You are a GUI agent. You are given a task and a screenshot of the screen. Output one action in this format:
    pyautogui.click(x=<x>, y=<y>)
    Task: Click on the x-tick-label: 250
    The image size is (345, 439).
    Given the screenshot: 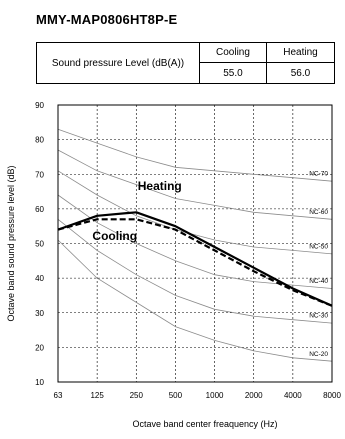 What is the action you would take?
    pyautogui.click(x=137, y=395)
    